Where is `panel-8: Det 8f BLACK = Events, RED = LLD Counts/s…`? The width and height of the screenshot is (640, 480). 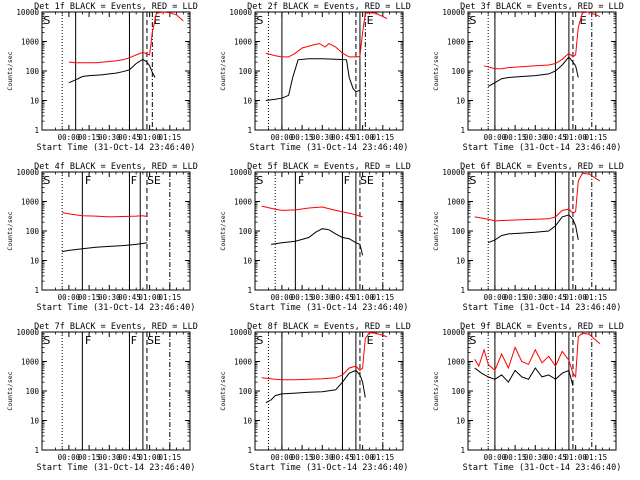 panel-8: Det 8f BLACK = Events, RED = LLD Counts/s… is located at coordinates (315, 397).